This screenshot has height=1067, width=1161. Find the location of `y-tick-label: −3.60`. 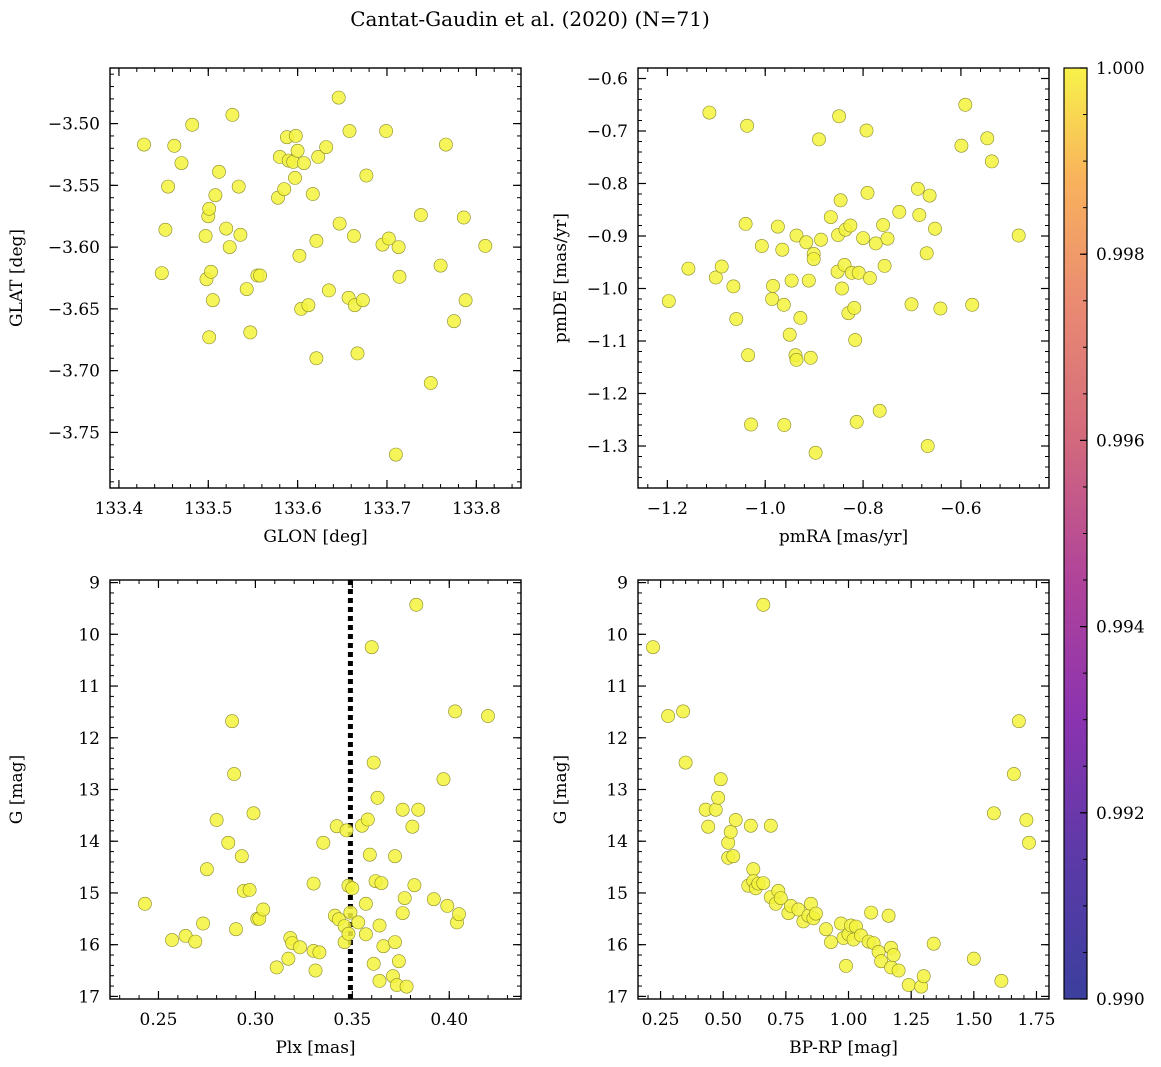

y-tick-label: −3.60 is located at coordinates (74, 248).